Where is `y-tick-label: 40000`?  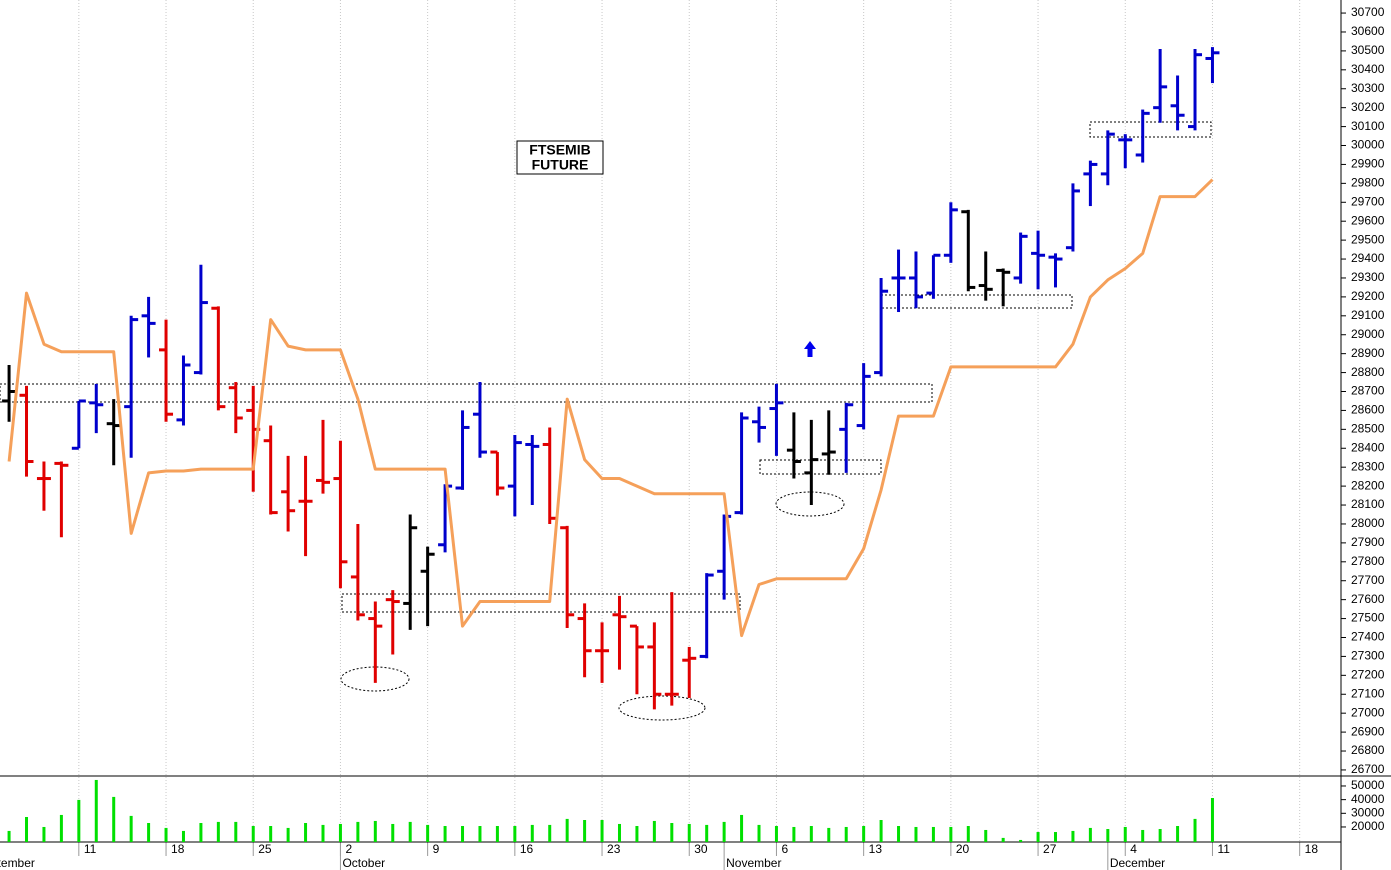 y-tick-label: 40000 is located at coordinates (1368, 799).